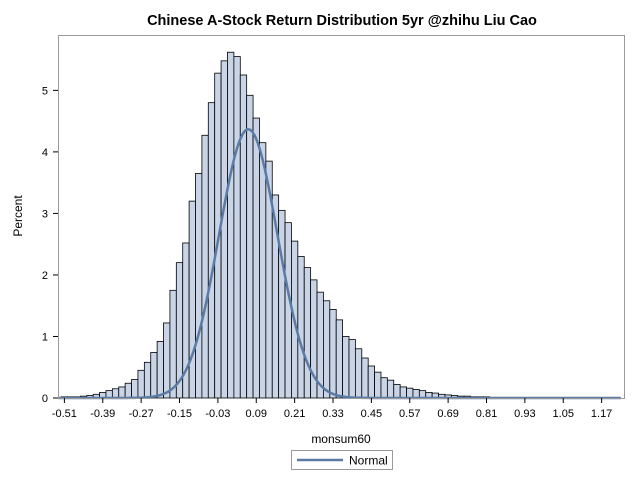 The height and width of the screenshot is (485, 640). I want to click on x-tick-label: 1.05, so click(563, 414).